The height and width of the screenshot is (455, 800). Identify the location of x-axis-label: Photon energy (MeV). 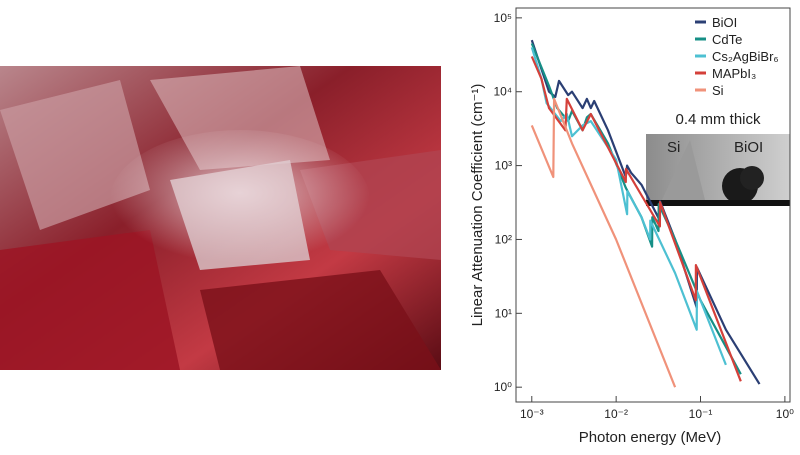
(650, 437).